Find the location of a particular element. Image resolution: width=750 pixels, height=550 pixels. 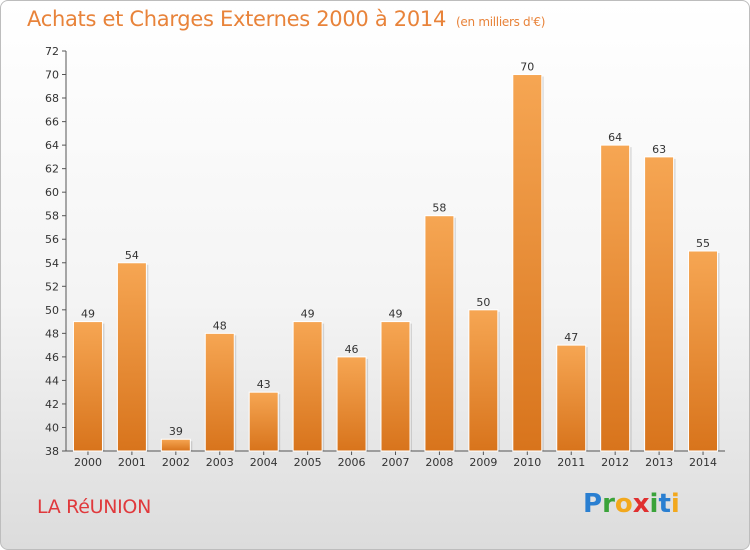

bar-2012 is located at coordinates (615, 298).